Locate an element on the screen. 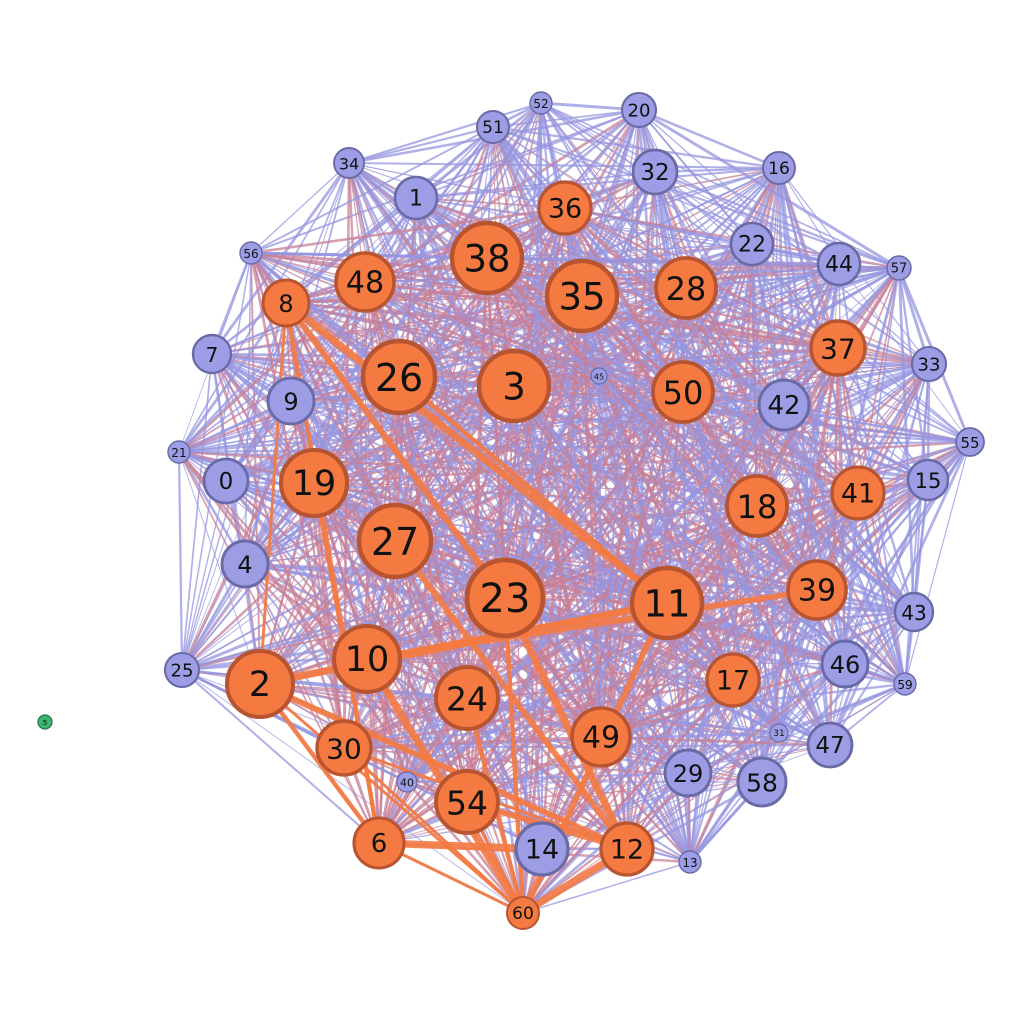  node-40: 40 is located at coordinates (407, 782).